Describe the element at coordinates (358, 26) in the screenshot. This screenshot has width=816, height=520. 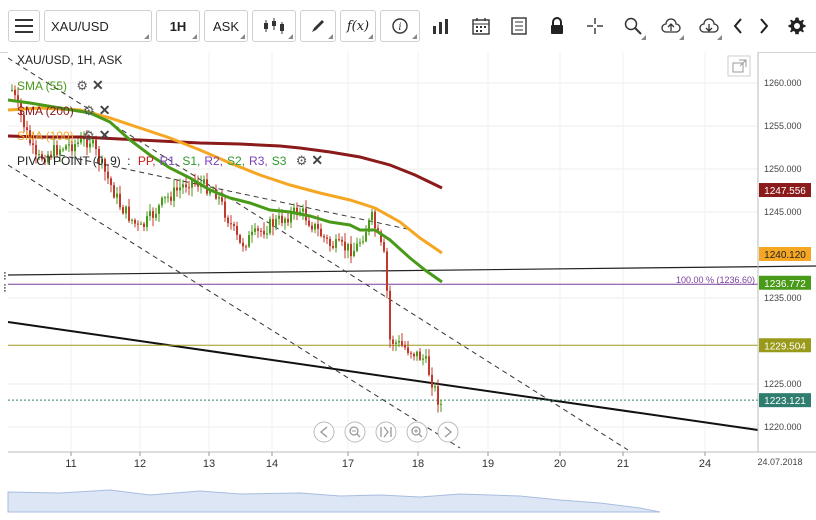
I see `indicators-button: f(x)` at that location.